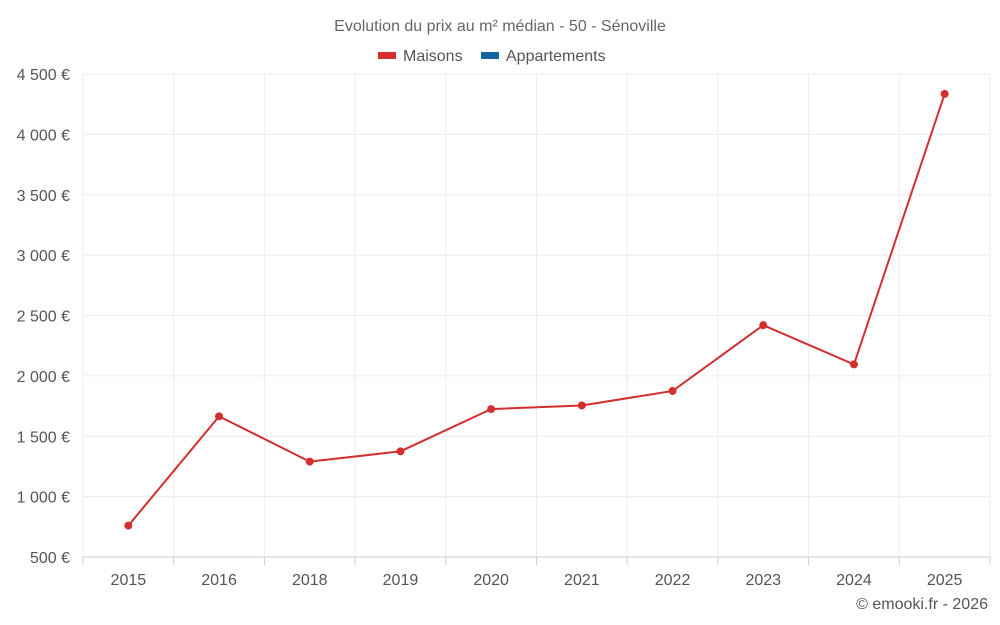 Image resolution: width=1000 pixels, height=625 pixels. Describe the element at coordinates (43, 75) in the screenshot. I see `y-tick-label: 4 500 €` at that location.